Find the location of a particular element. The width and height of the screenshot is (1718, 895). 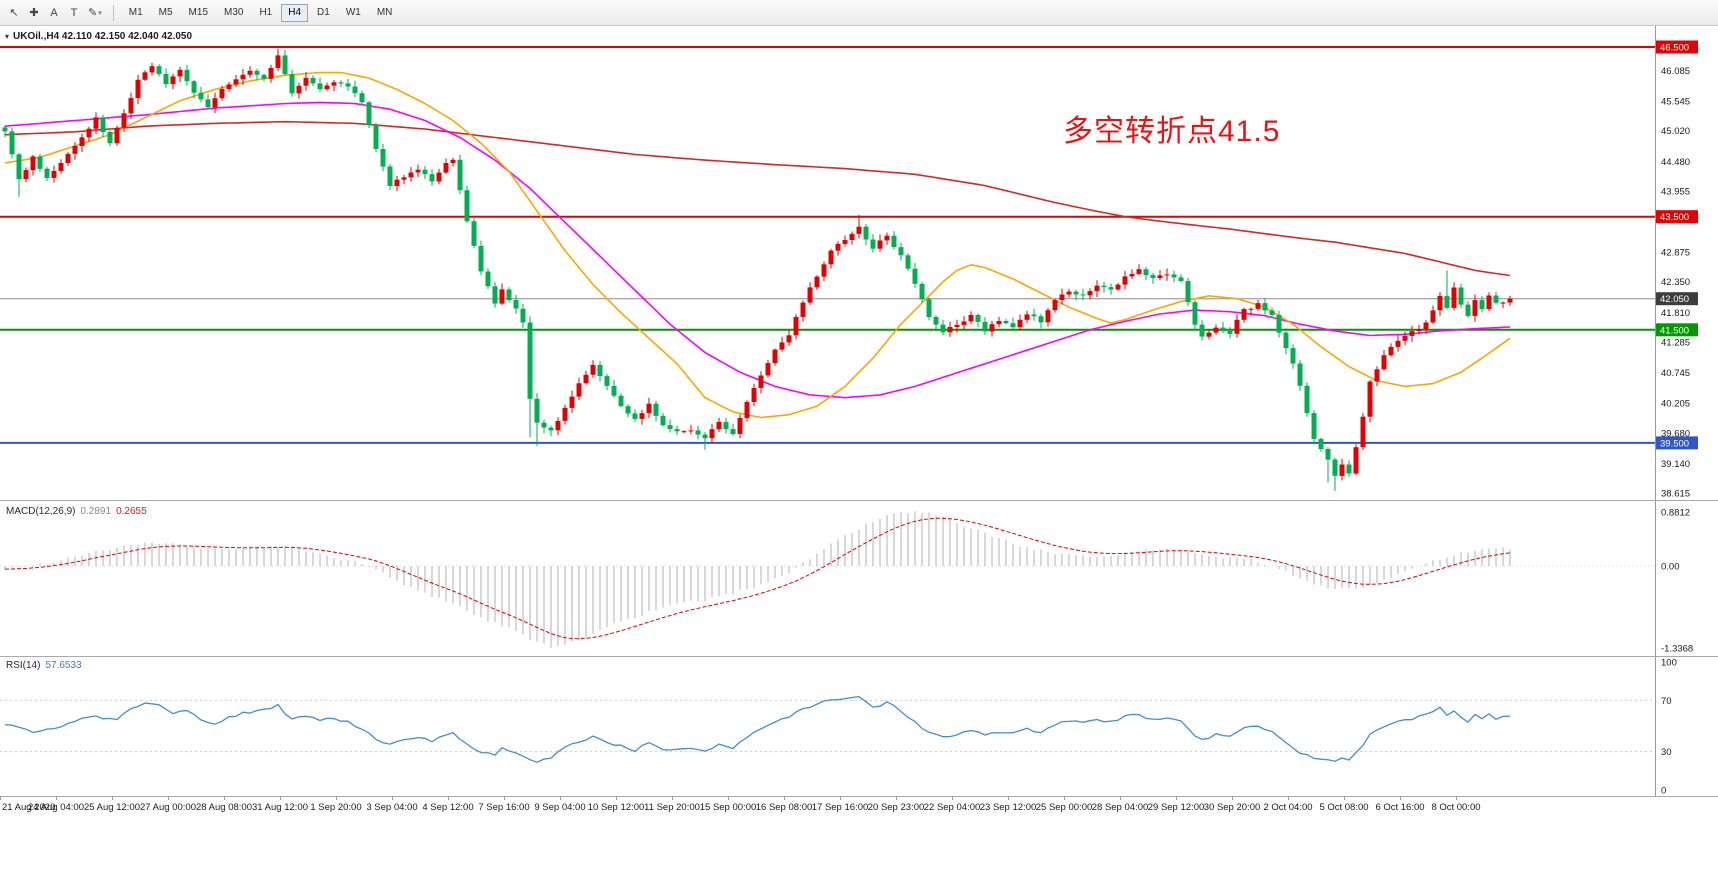

svg-text: 25 Sep 00:00 is located at coordinates (1064, 807).